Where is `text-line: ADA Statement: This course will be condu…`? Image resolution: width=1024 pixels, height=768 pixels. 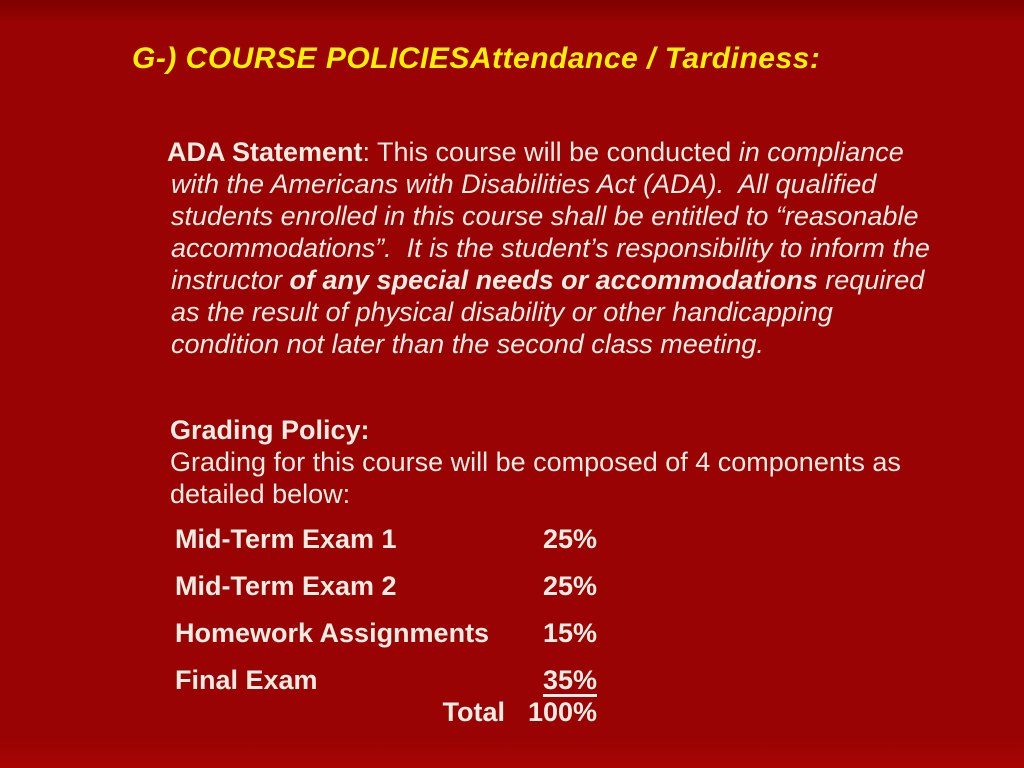
text-line: ADA Statement: This course will be condu… is located at coordinates (548, 152).